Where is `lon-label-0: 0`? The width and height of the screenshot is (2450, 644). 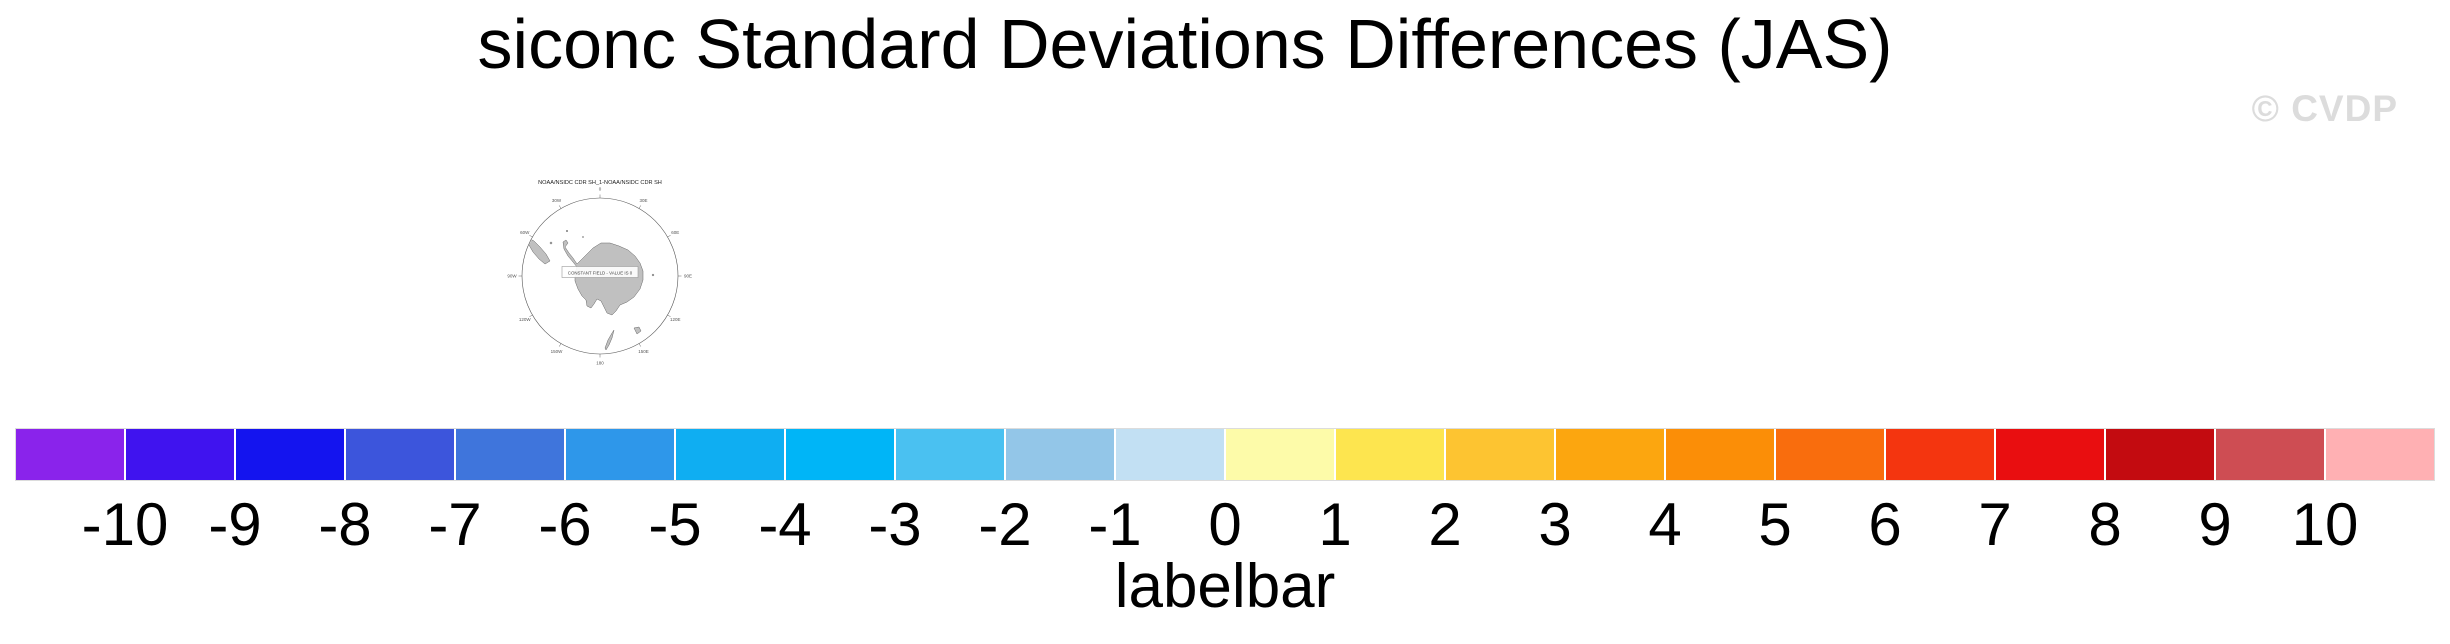 lon-label-0: 0 is located at coordinates (600, 189).